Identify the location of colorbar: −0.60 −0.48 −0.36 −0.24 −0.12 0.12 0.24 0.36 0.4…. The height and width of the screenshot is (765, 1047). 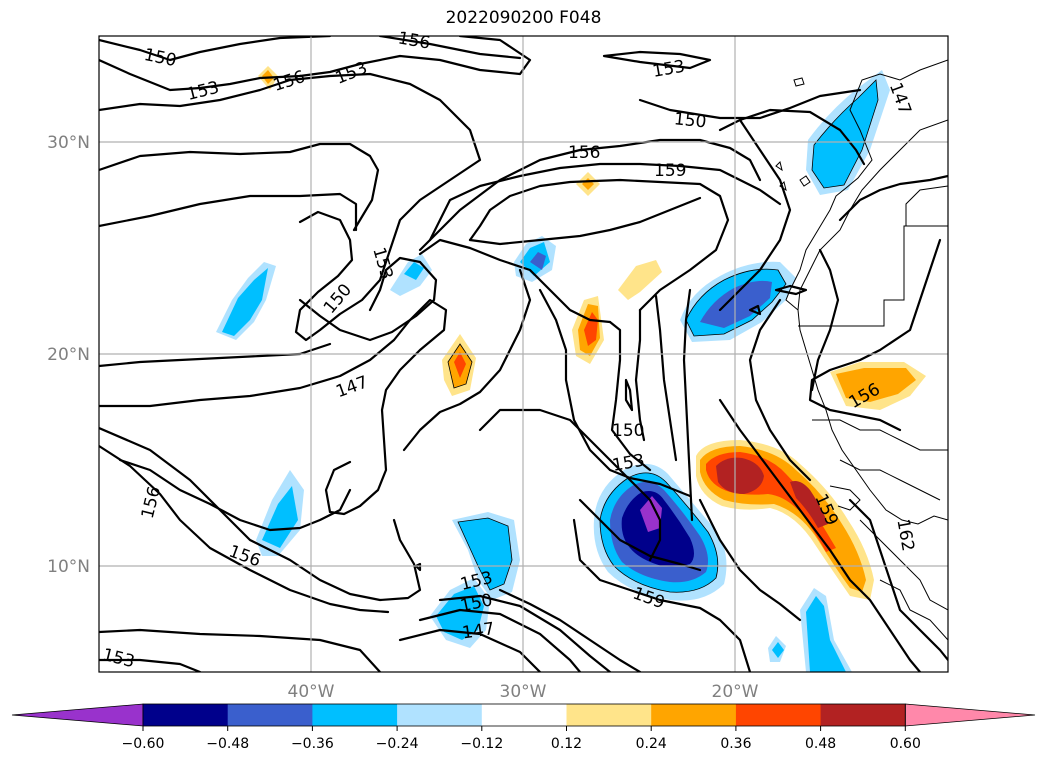
(523, 727).